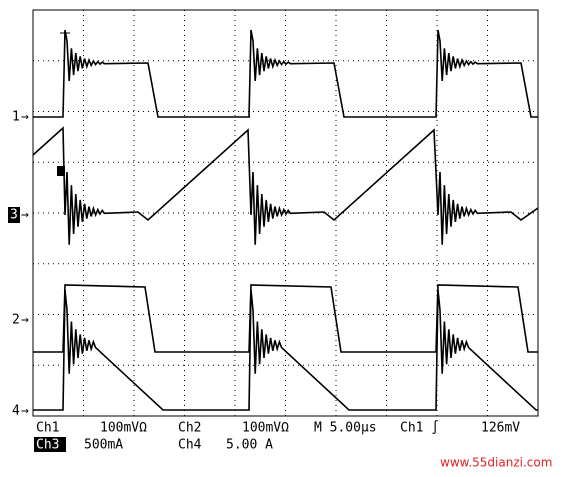 This screenshot has width=576, height=477. Describe the element at coordinates (16, 117) in the screenshot. I see `ch1-marker: 1` at that location.